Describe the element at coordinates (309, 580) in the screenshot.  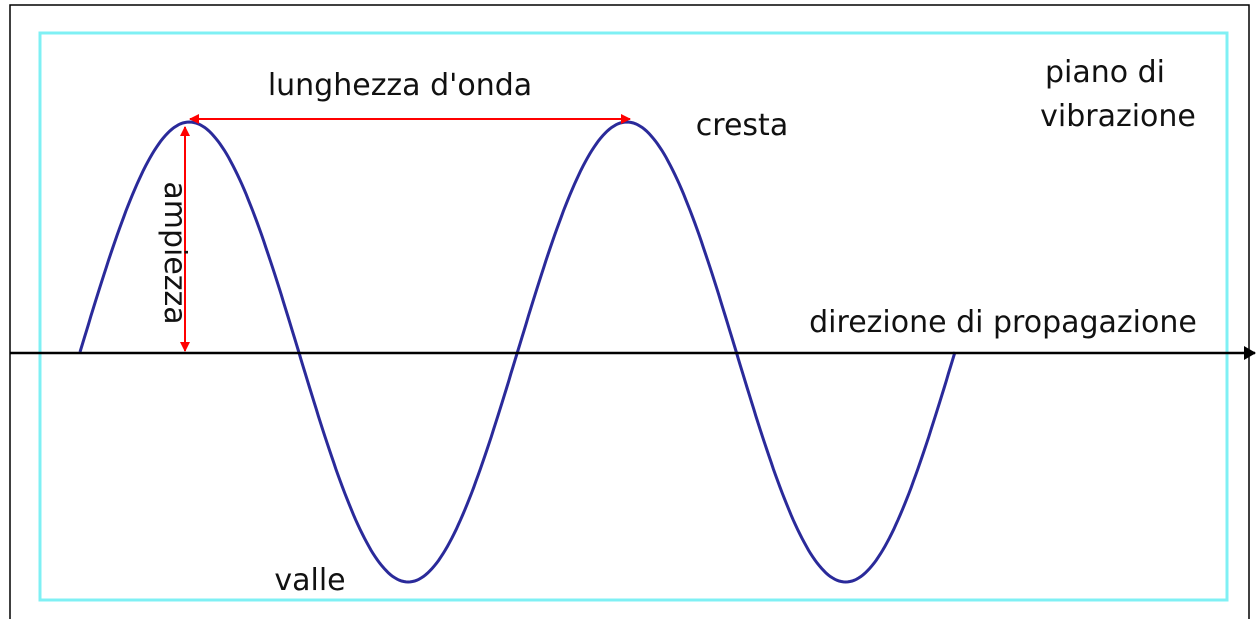
I see `trough-label: valle` at that location.